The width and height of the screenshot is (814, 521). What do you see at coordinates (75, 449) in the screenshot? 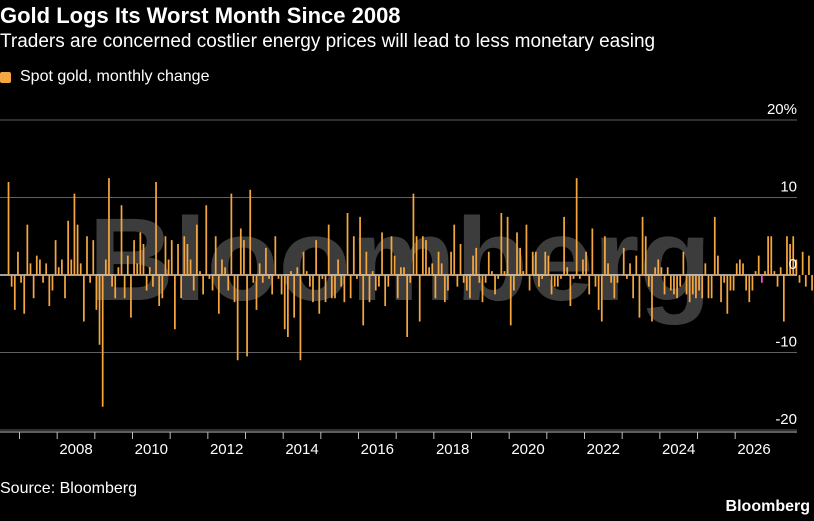
I see `x-tick-label: 2008` at bounding box center [75, 449].